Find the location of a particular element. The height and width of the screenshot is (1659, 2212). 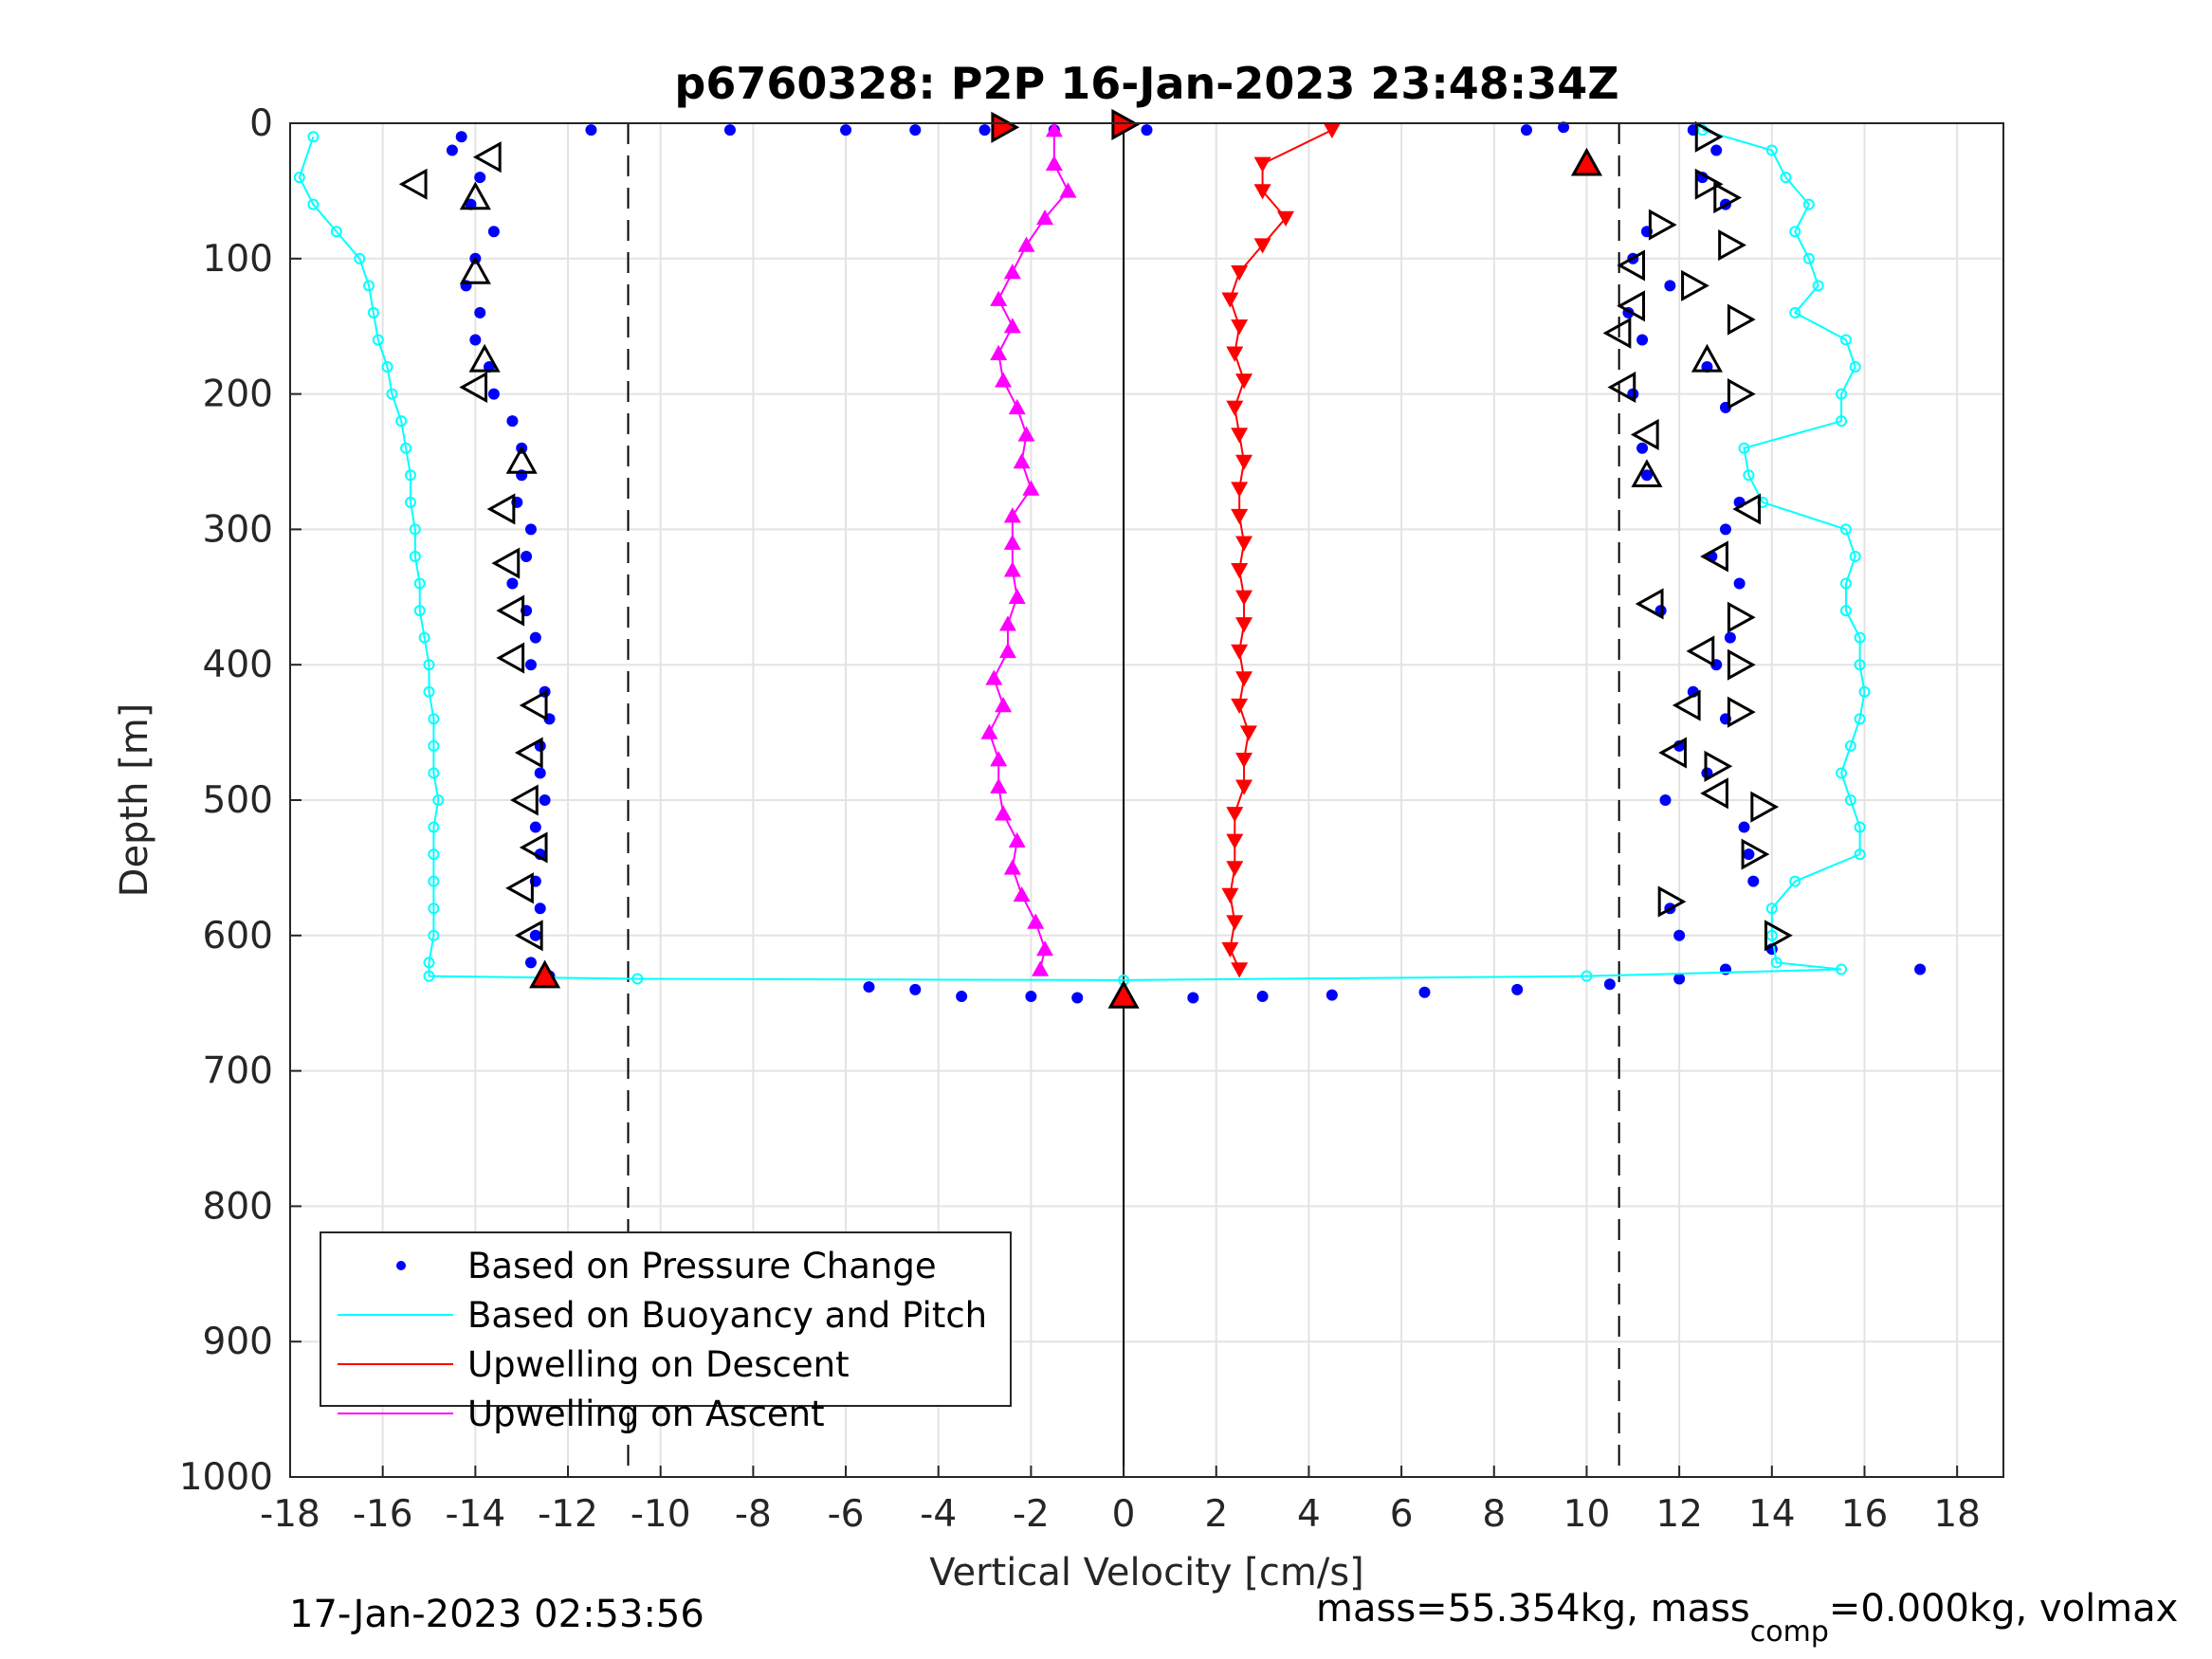

y-axis-label: Depth [m] is located at coordinates (134, 800).